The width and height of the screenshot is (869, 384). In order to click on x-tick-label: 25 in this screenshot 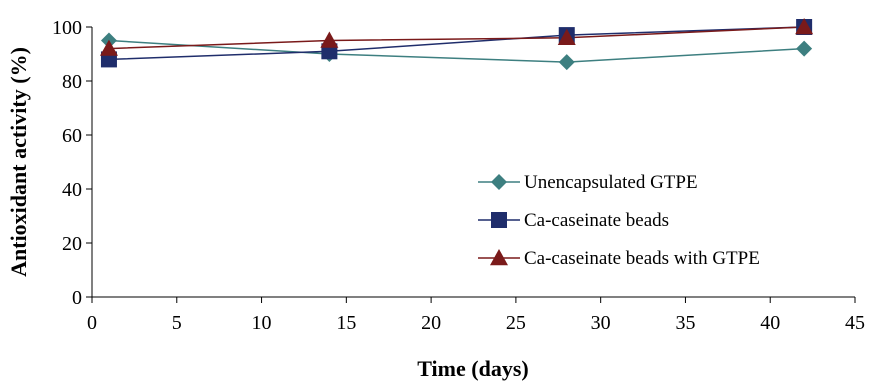, I will do `click(516, 323)`.